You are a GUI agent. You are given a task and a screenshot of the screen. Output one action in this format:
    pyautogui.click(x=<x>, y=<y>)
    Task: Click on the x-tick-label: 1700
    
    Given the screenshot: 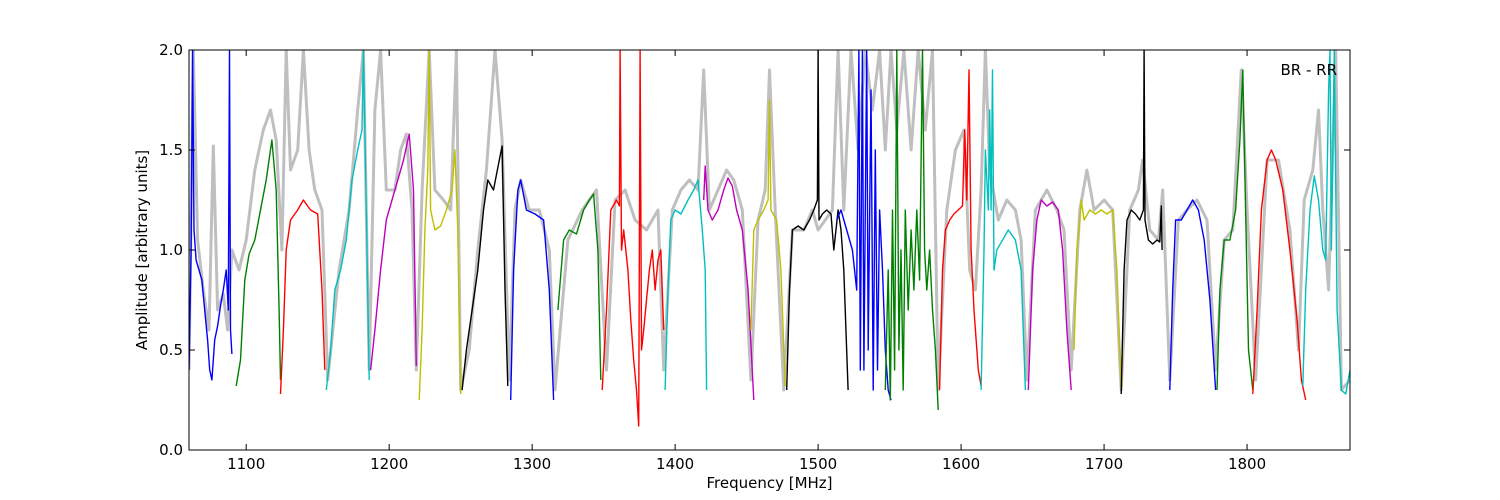 What is the action you would take?
    pyautogui.click(x=1104, y=464)
    